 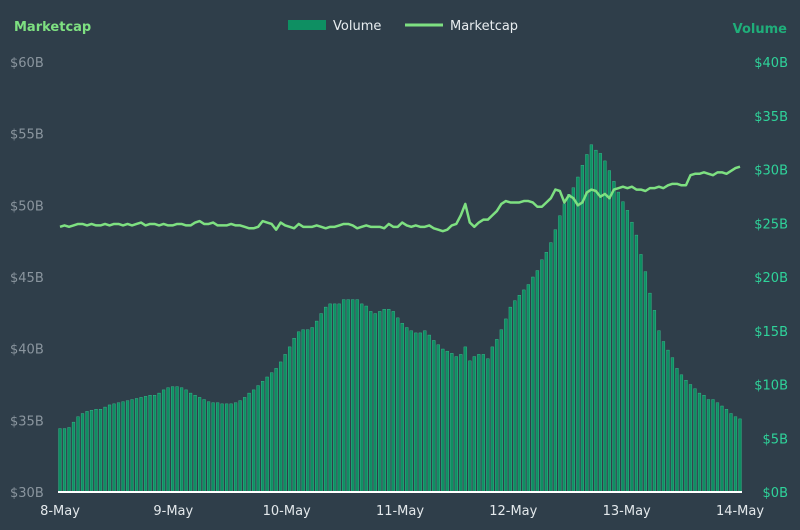 What do you see at coordinates (60, 511) in the screenshot?
I see `x-tick-label: 8-May` at bounding box center [60, 511].